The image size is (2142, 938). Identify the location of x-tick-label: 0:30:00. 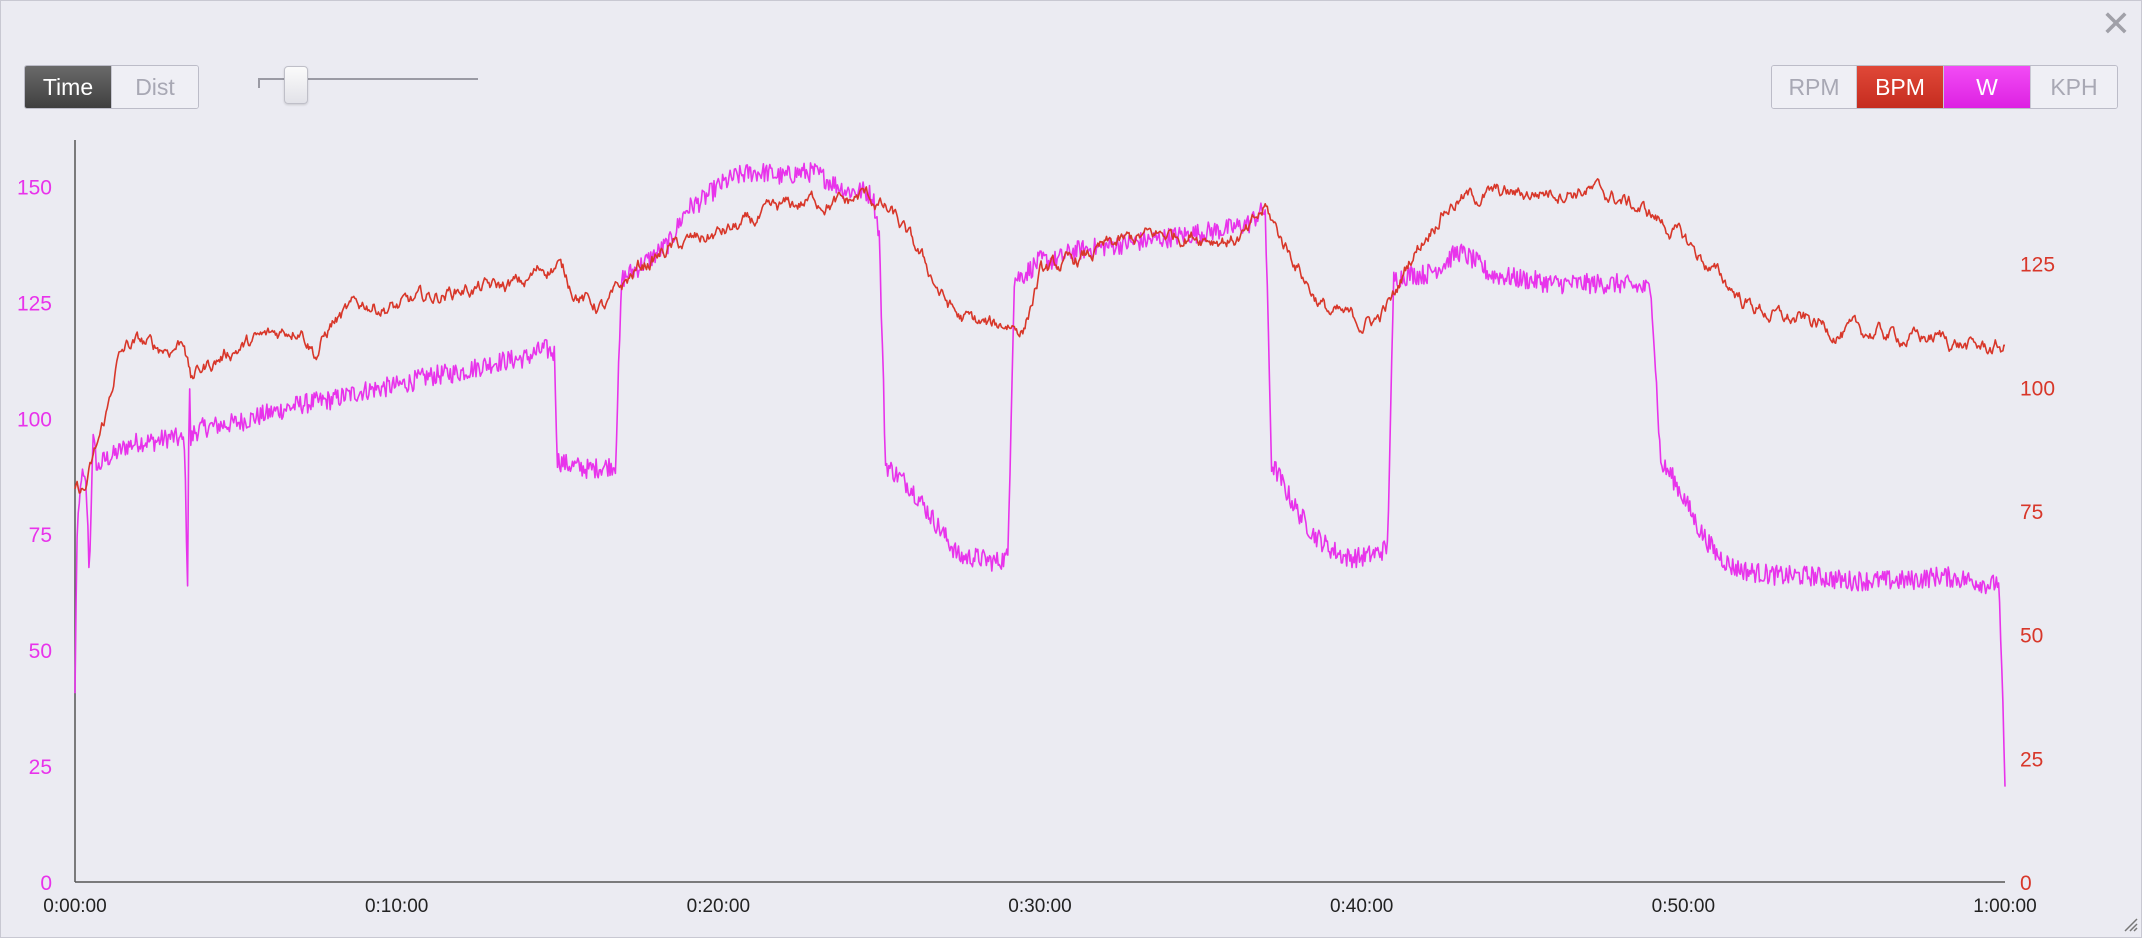
(1039, 906).